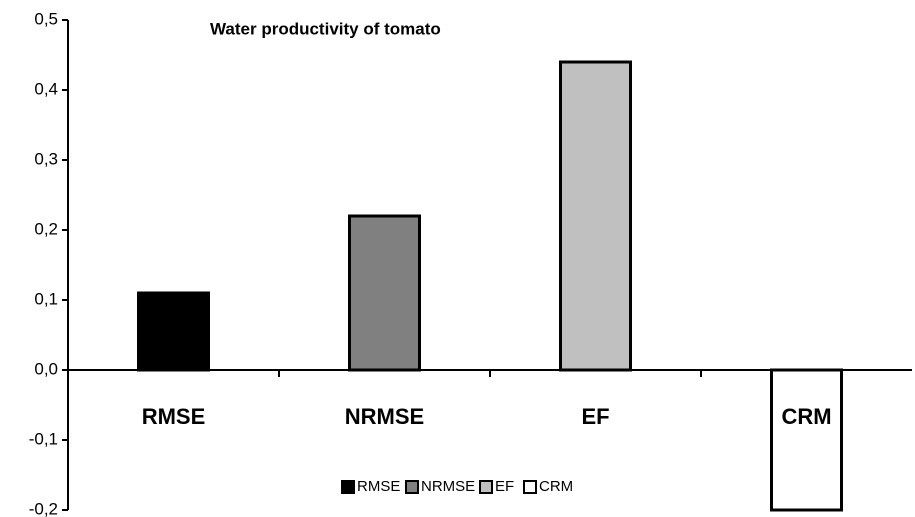 The image size is (915, 517). What do you see at coordinates (46, 298) in the screenshot?
I see `y-tick-label: 0,1` at bounding box center [46, 298].